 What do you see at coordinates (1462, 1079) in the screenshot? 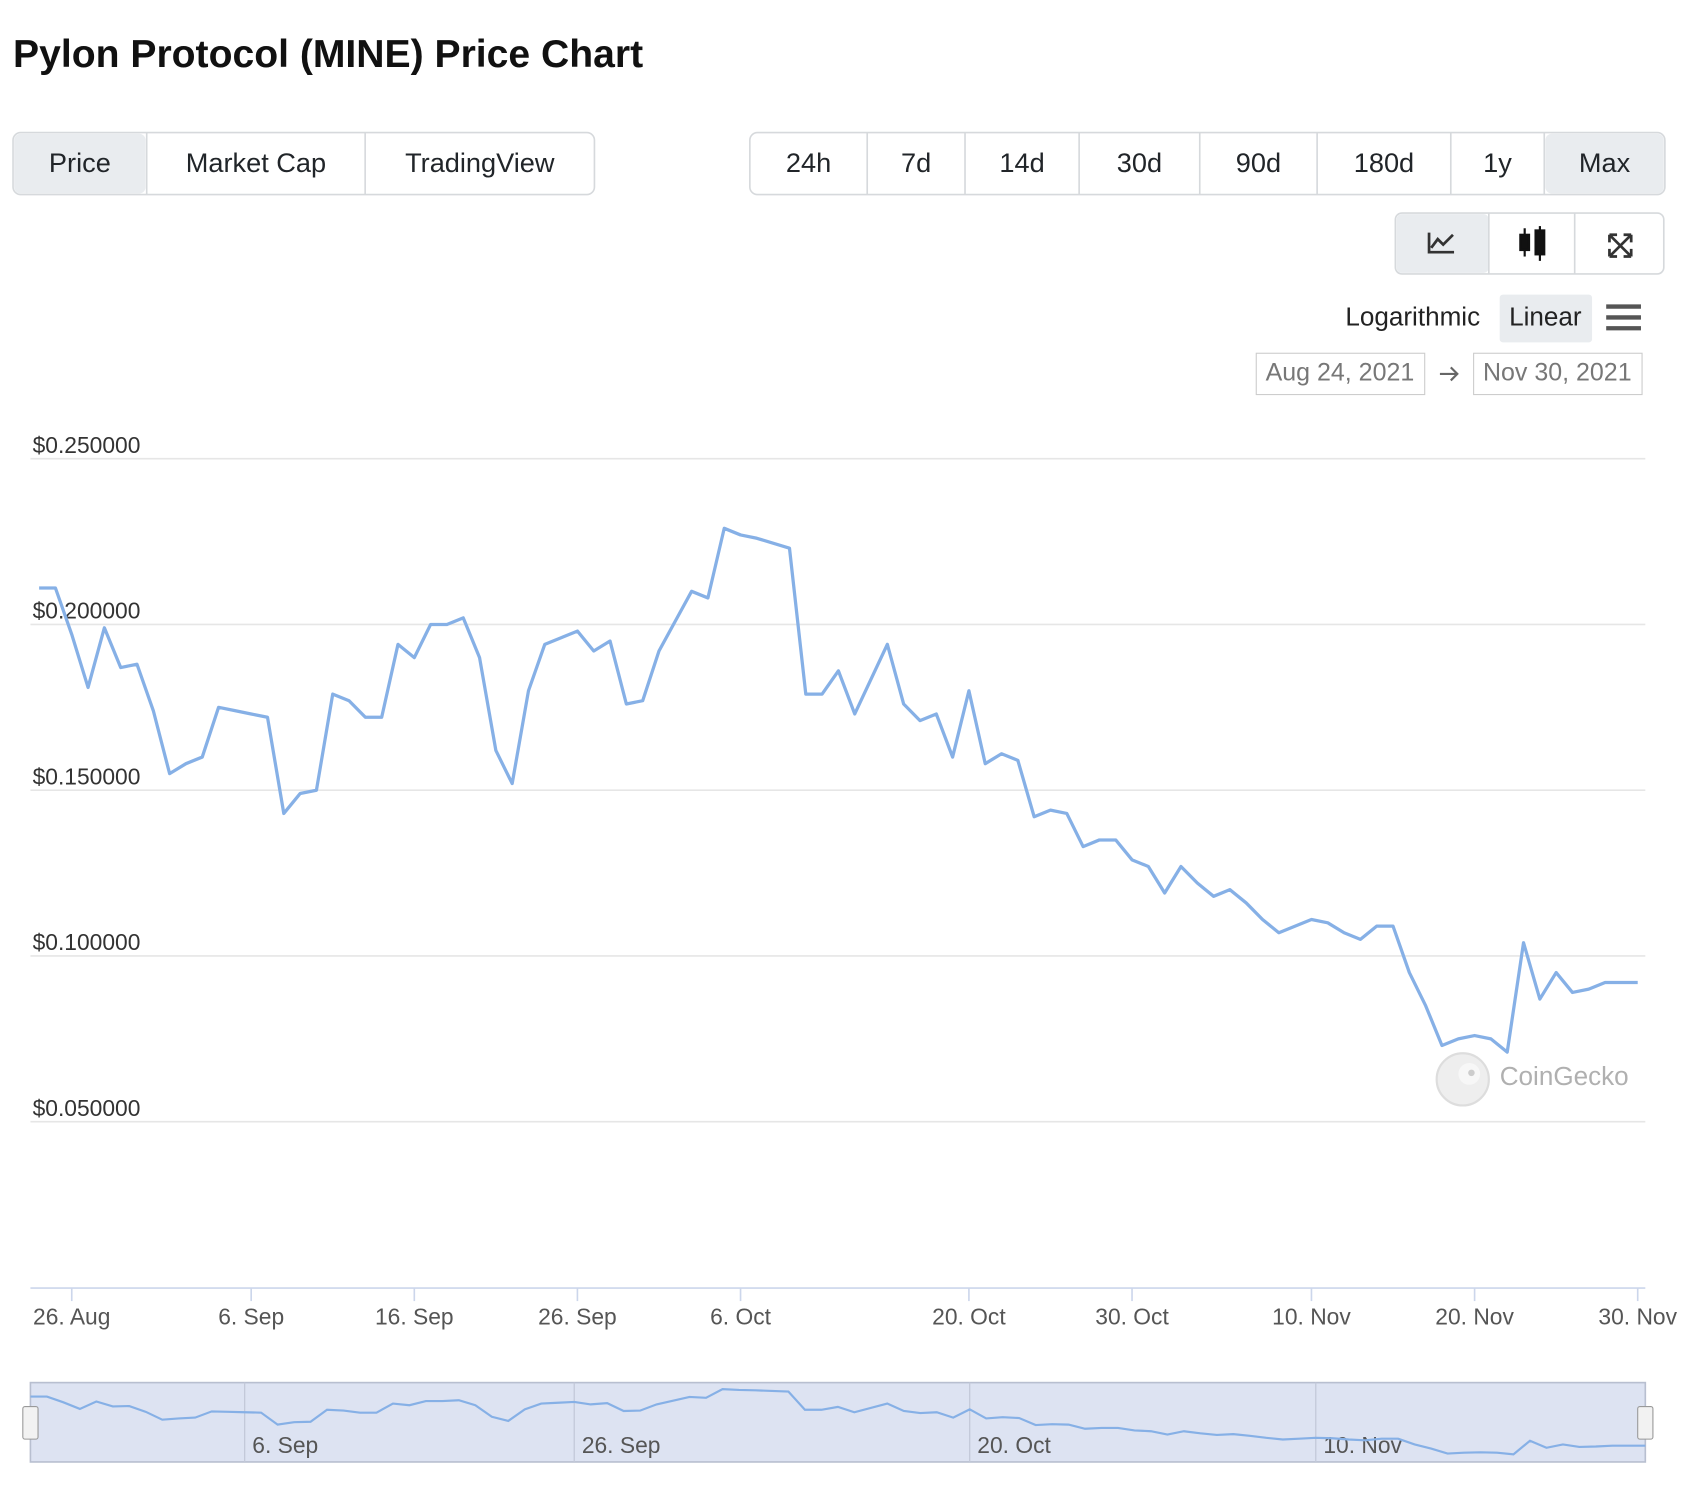
I see `watermark-logo` at bounding box center [1462, 1079].